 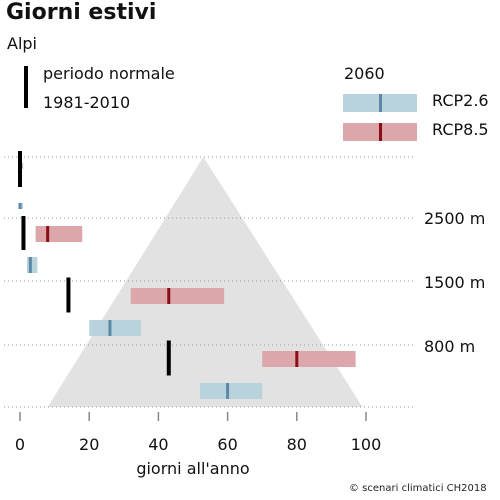 What do you see at coordinates (89, 444) in the screenshot?
I see `x-tick-label-20: 20` at bounding box center [89, 444].